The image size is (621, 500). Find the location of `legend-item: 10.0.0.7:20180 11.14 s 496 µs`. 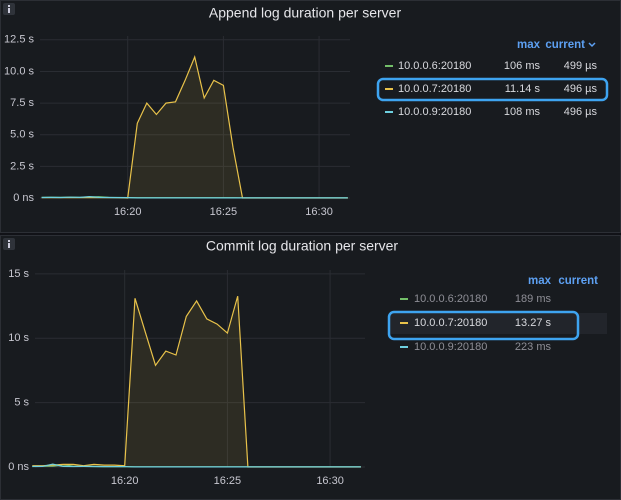

legend-item: 10.0.0.7:20180 11.14 s 496 µs is located at coordinates (491, 89).